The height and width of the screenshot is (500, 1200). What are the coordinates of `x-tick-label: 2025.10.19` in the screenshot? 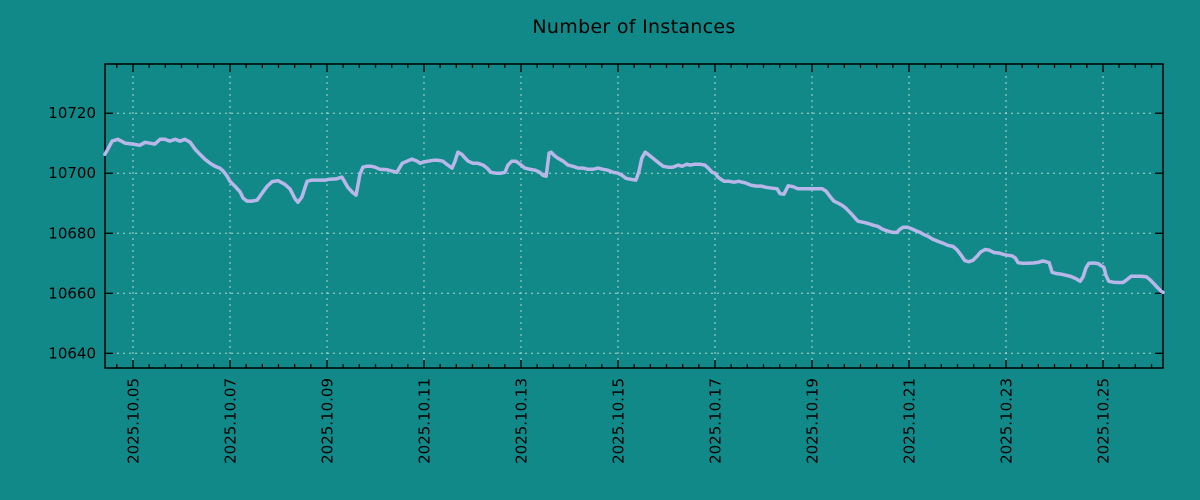 It's located at (812, 421).